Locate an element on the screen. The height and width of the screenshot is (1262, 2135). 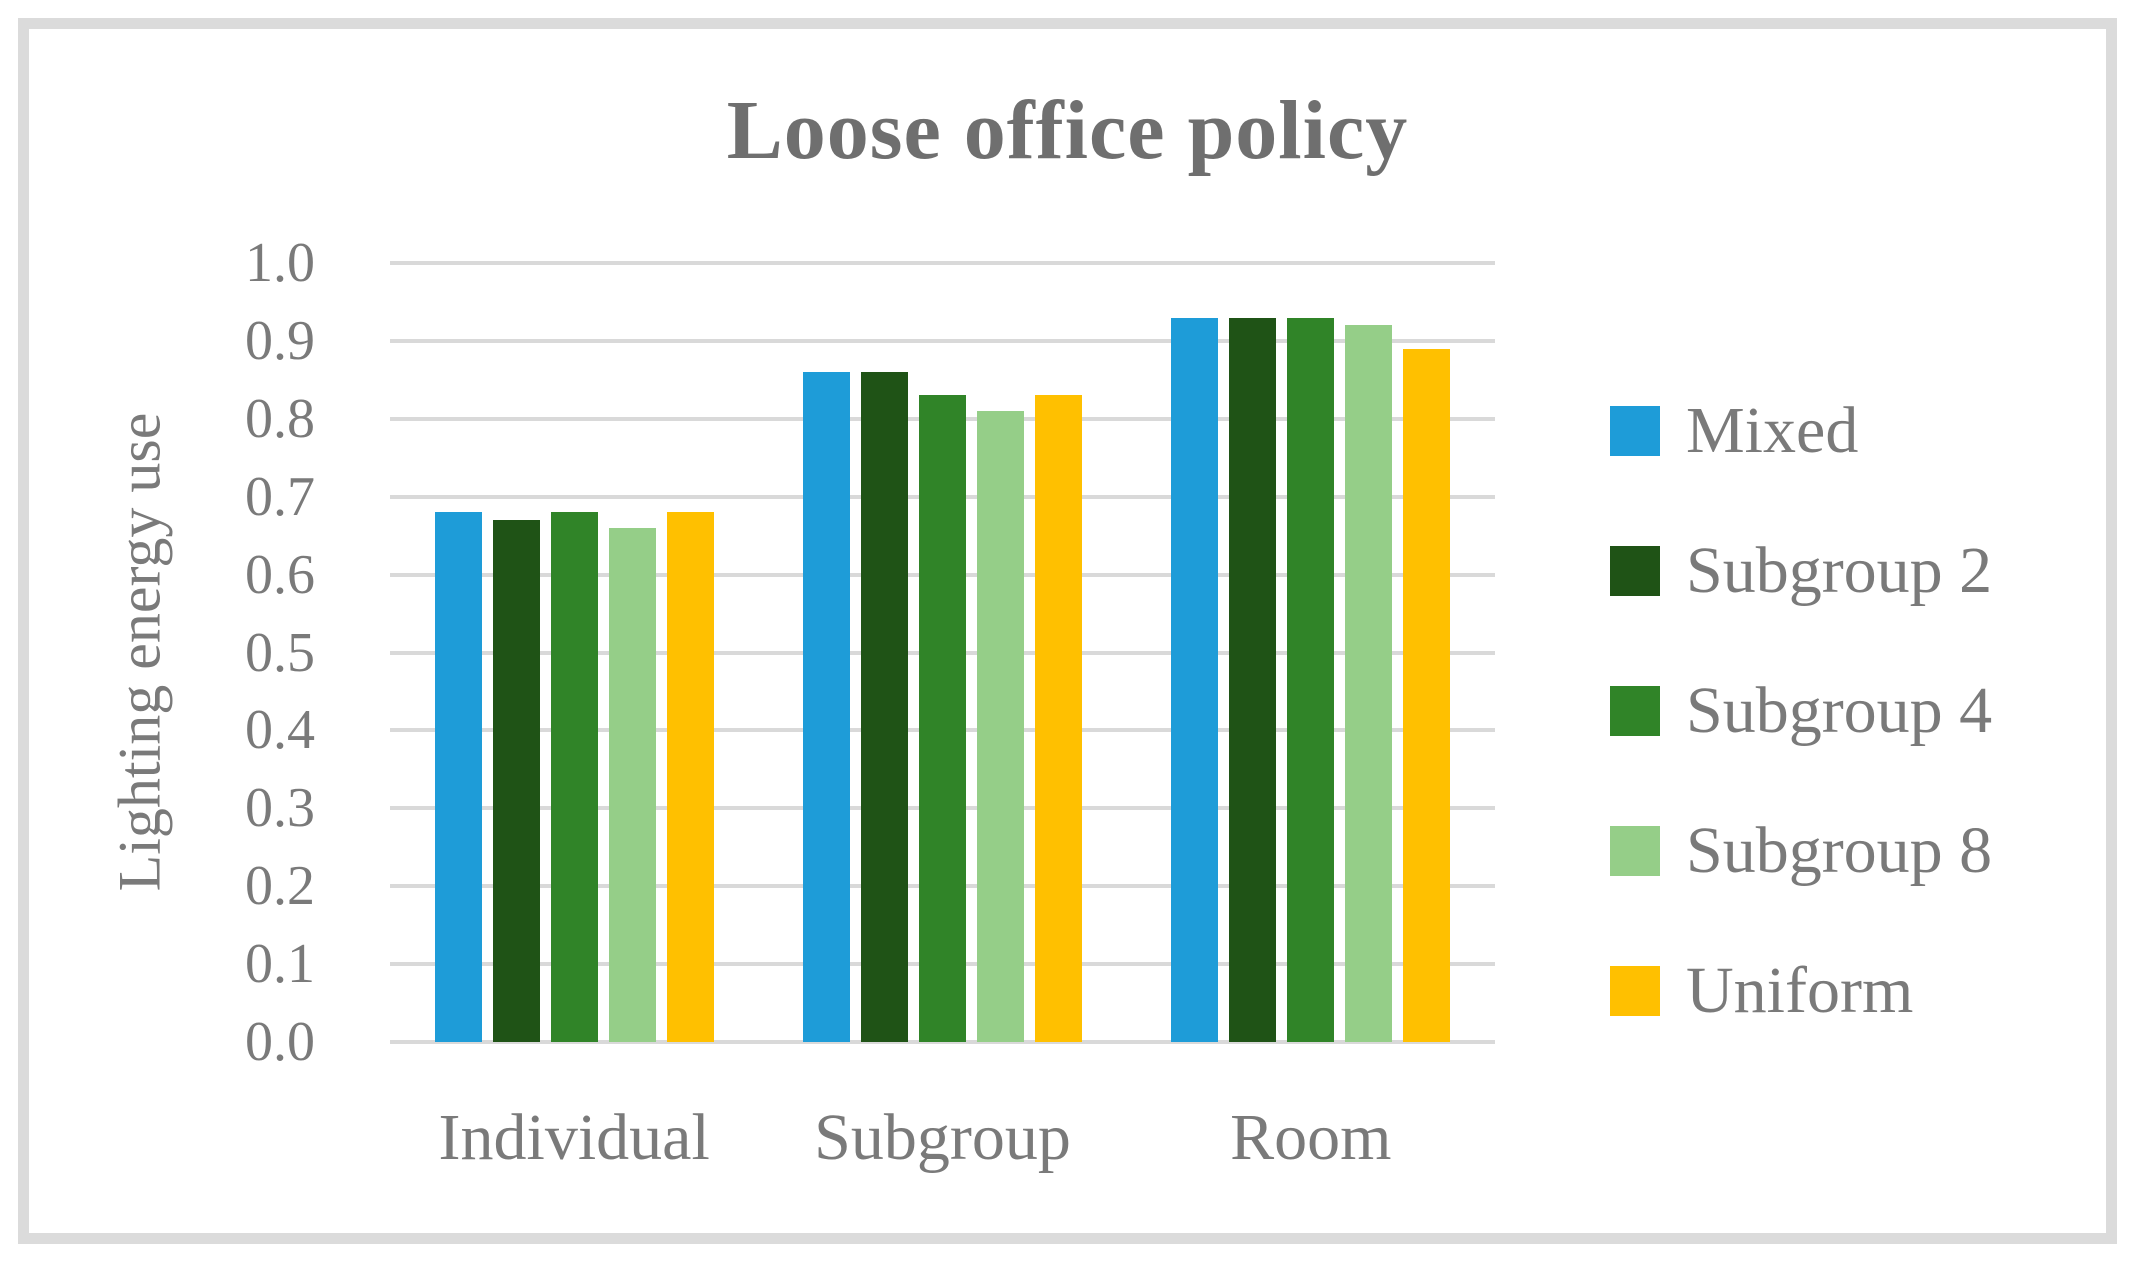
legend-label: Subgroup 4 is located at coordinates (1839, 710).